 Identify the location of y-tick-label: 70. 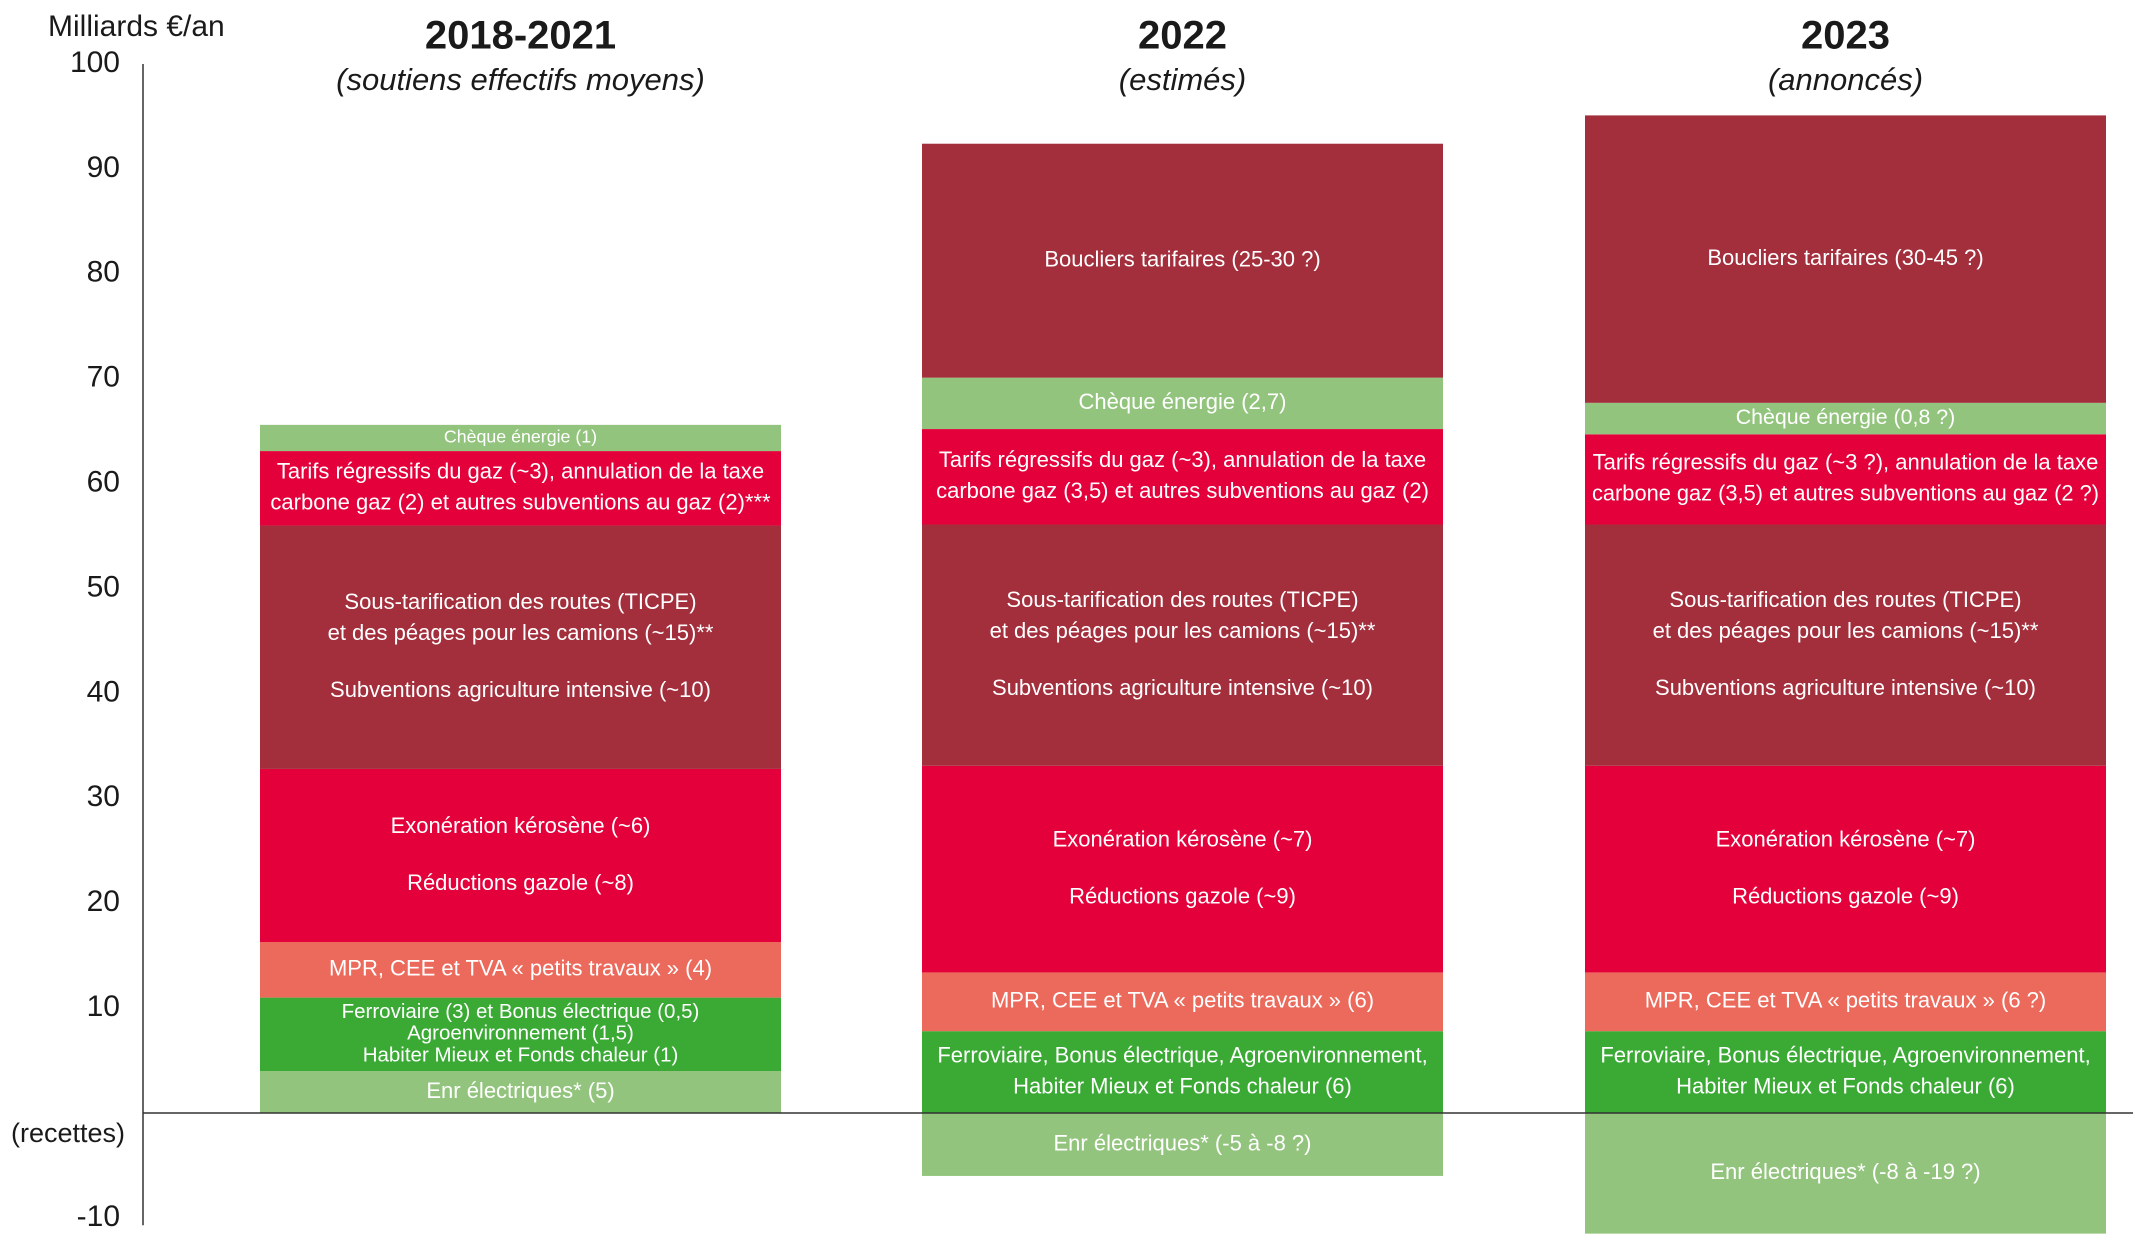
(103, 377).